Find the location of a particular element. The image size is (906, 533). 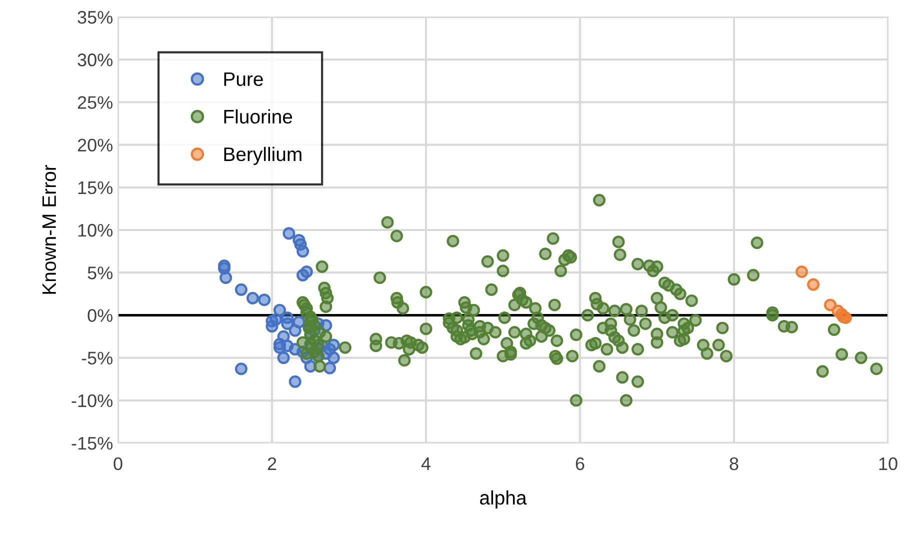

y-tick-label: -15% is located at coordinates (92, 443).